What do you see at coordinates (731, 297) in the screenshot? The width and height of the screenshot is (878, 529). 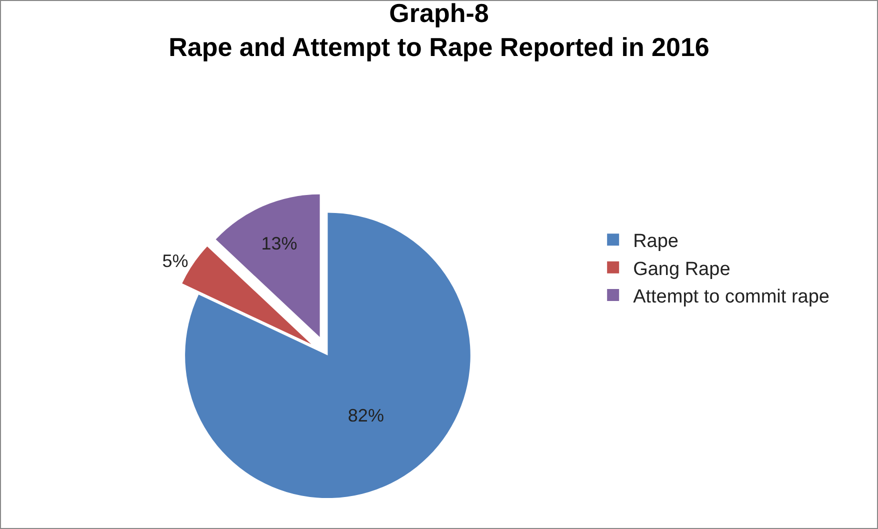 I see `legend-label: Attempt to commit rape` at bounding box center [731, 297].